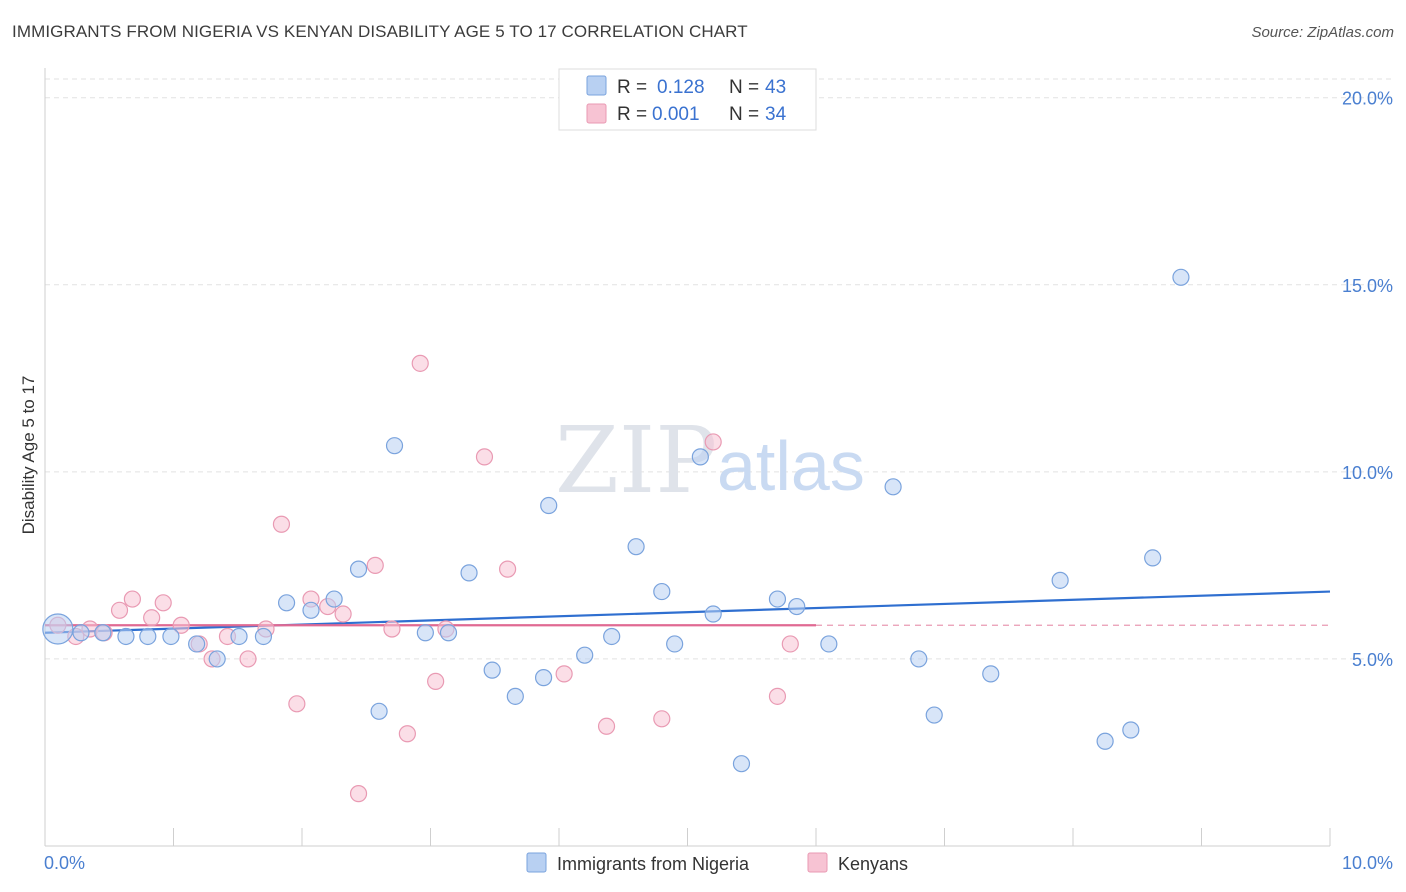  I want to click on legend-r-value-1: 0.128, so click(681, 87).